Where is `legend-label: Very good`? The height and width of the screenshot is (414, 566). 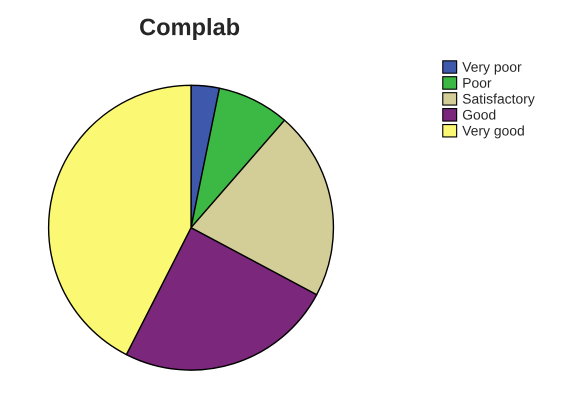
legend-label: Very good is located at coordinates (493, 131).